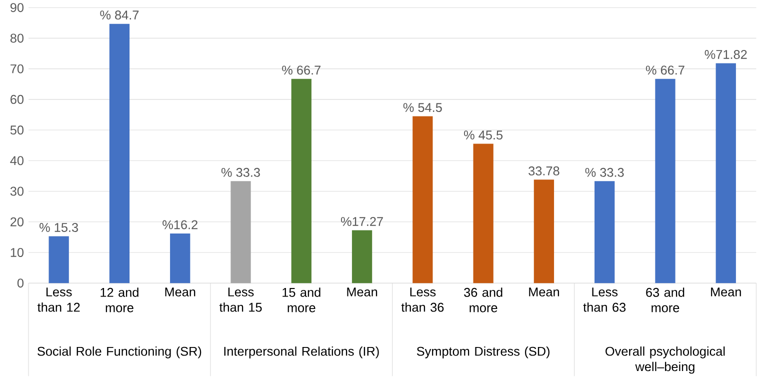 Image resolution: width=760 pixels, height=380 pixels. Describe the element at coordinates (17, 99) in the screenshot. I see `y-tick-label: 60` at that location.